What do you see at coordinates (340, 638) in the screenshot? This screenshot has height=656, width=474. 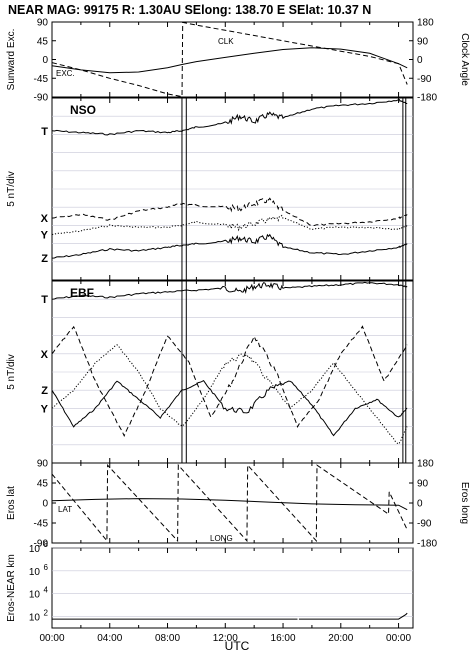 I see `x-tick-label: 20:00` at bounding box center [340, 638].